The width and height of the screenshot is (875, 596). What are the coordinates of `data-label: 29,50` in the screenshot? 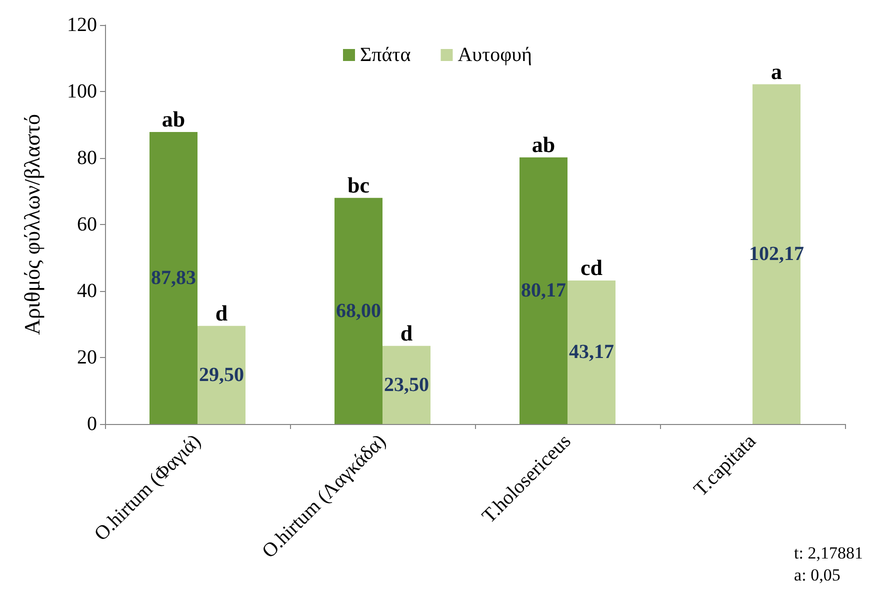 It's located at (221, 375).